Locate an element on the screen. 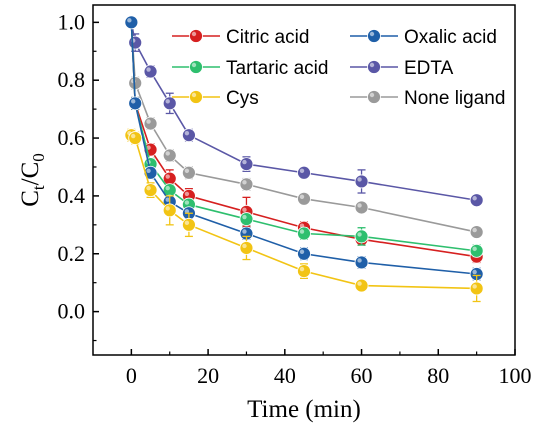 Image resolution: width=550 pixels, height=429 pixels. legend-label: EDTA is located at coordinates (429, 68).